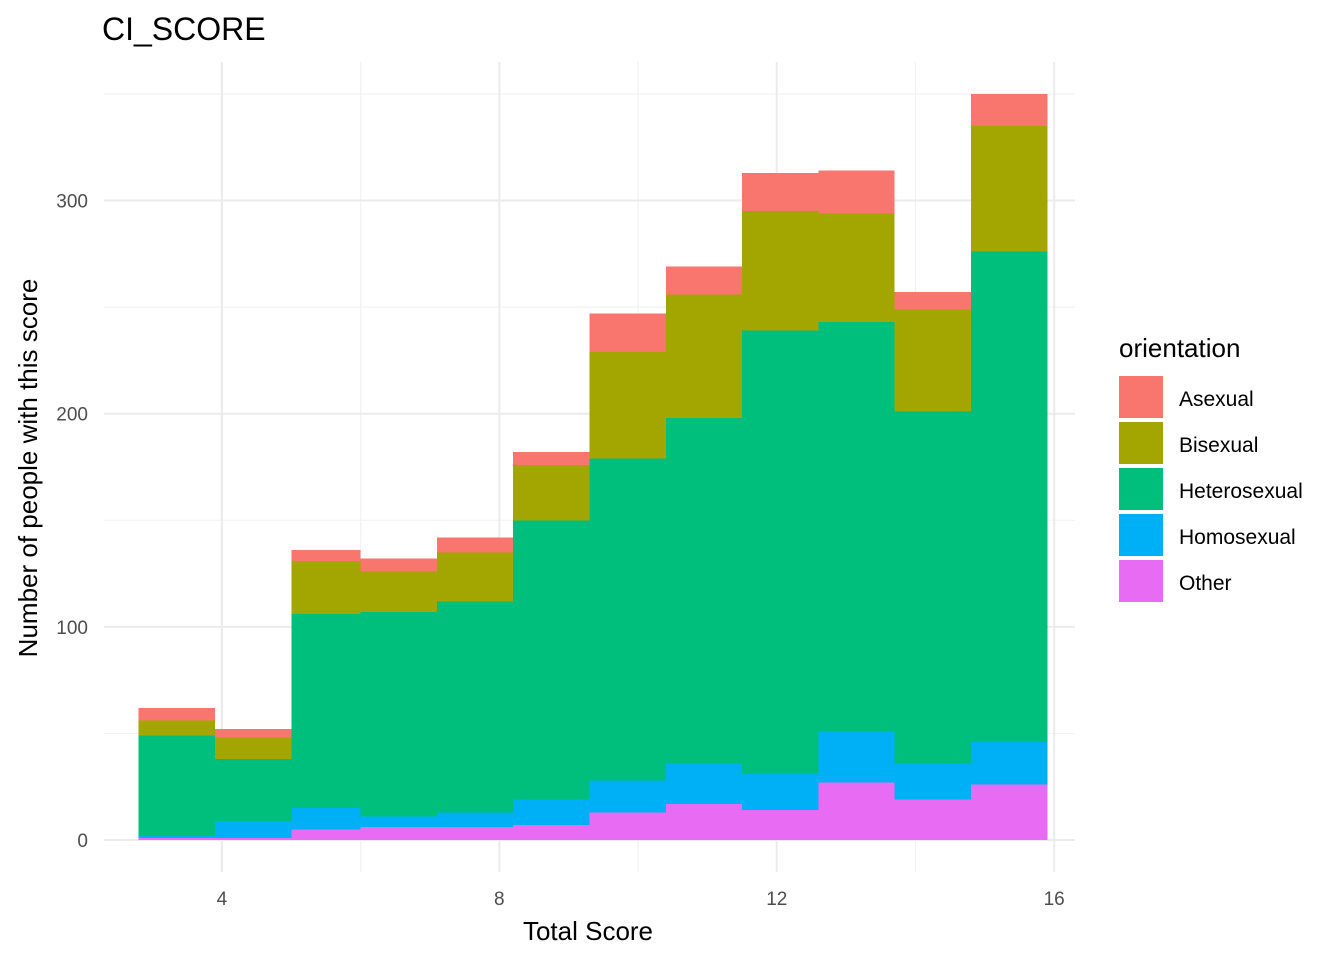  Describe the element at coordinates (72, 522) in the screenshot. I see `y-axis-ticks: 0 100 200 300` at that location.